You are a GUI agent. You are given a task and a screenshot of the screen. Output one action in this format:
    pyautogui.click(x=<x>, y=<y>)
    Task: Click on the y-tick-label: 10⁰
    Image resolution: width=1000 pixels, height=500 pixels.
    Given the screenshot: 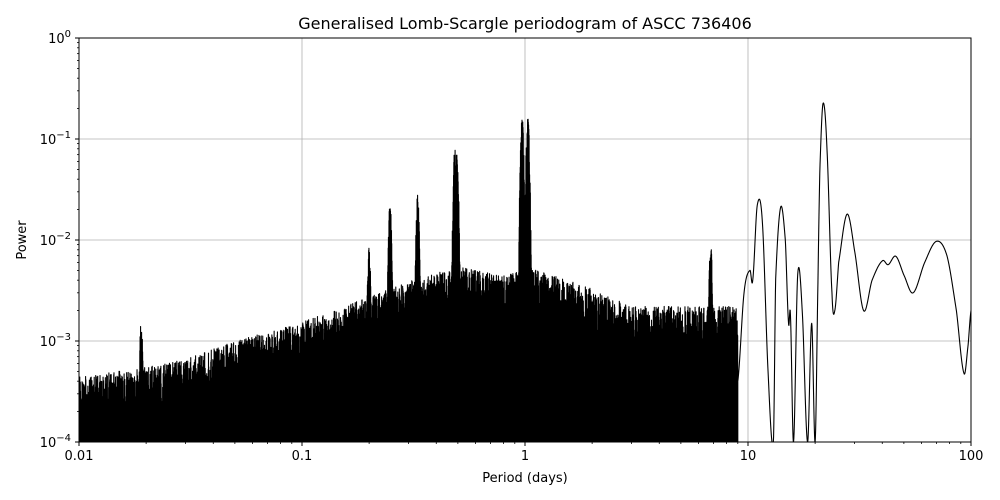 What is the action you would take?
    pyautogui.click(x=59, y=38)
    